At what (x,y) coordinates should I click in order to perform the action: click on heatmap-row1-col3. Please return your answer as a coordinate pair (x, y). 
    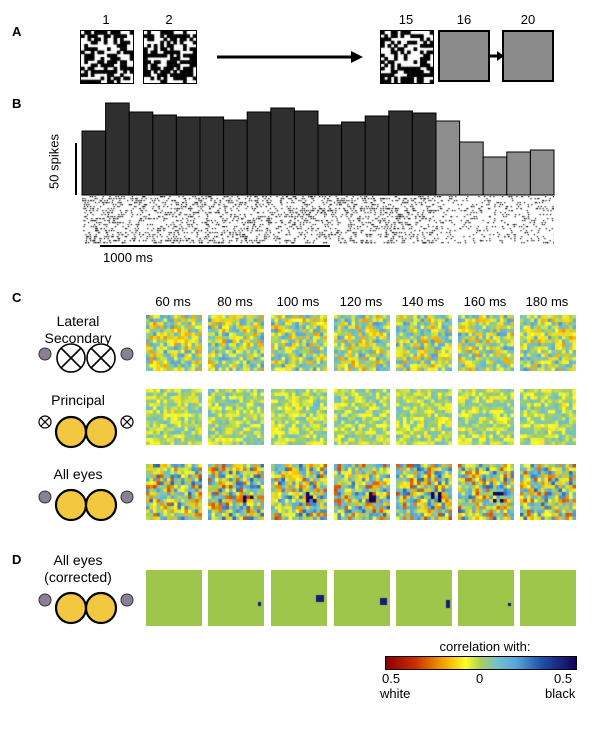
    Looking at the image, I should click on (299, 343).